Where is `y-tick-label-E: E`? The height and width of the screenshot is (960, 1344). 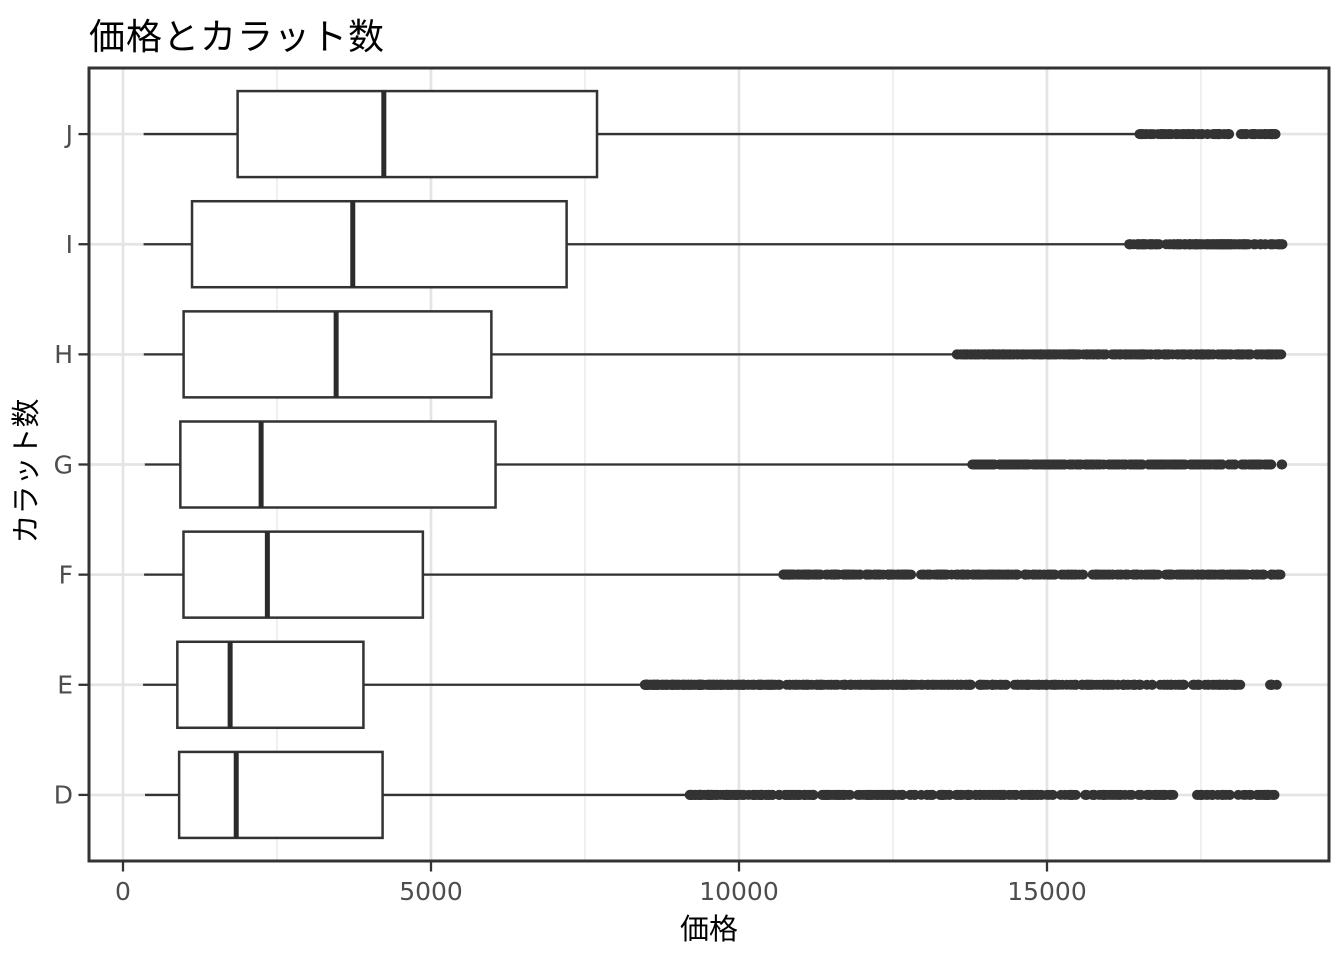
y-tick-label-E: E is located at coordinates (65, 685).